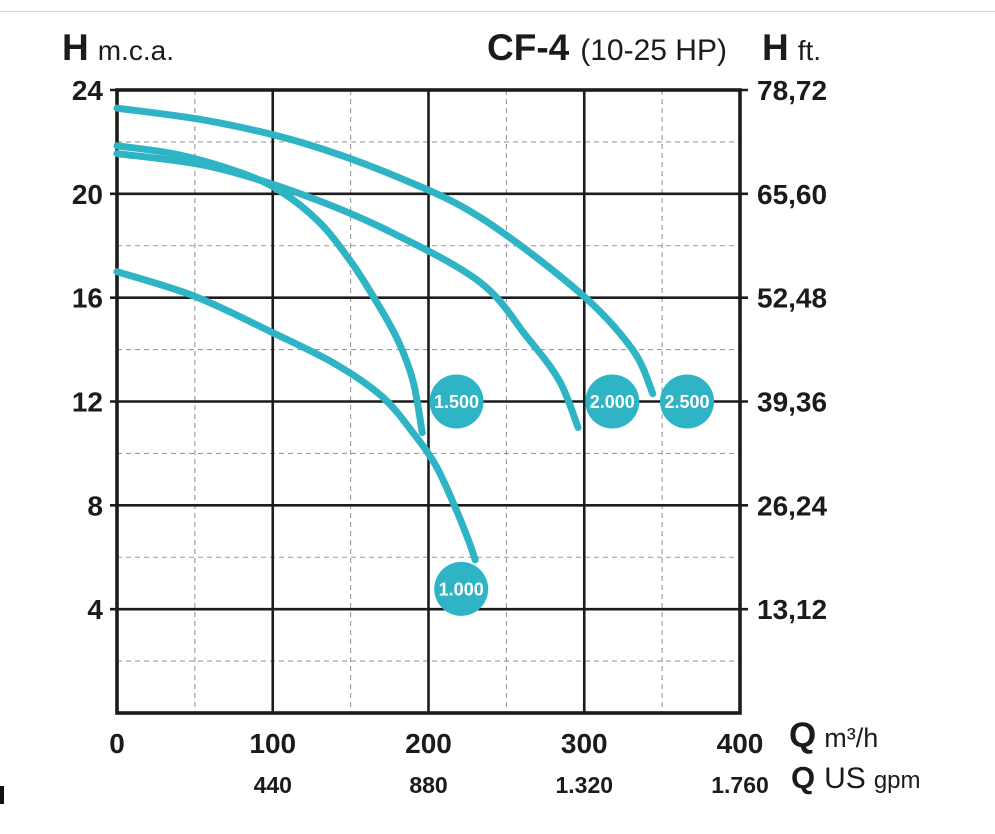  What do you see at coordinates (272, 743) in the screenshot?
I see `x-primary-tick-label: 100` at bounding box center [272, 743].